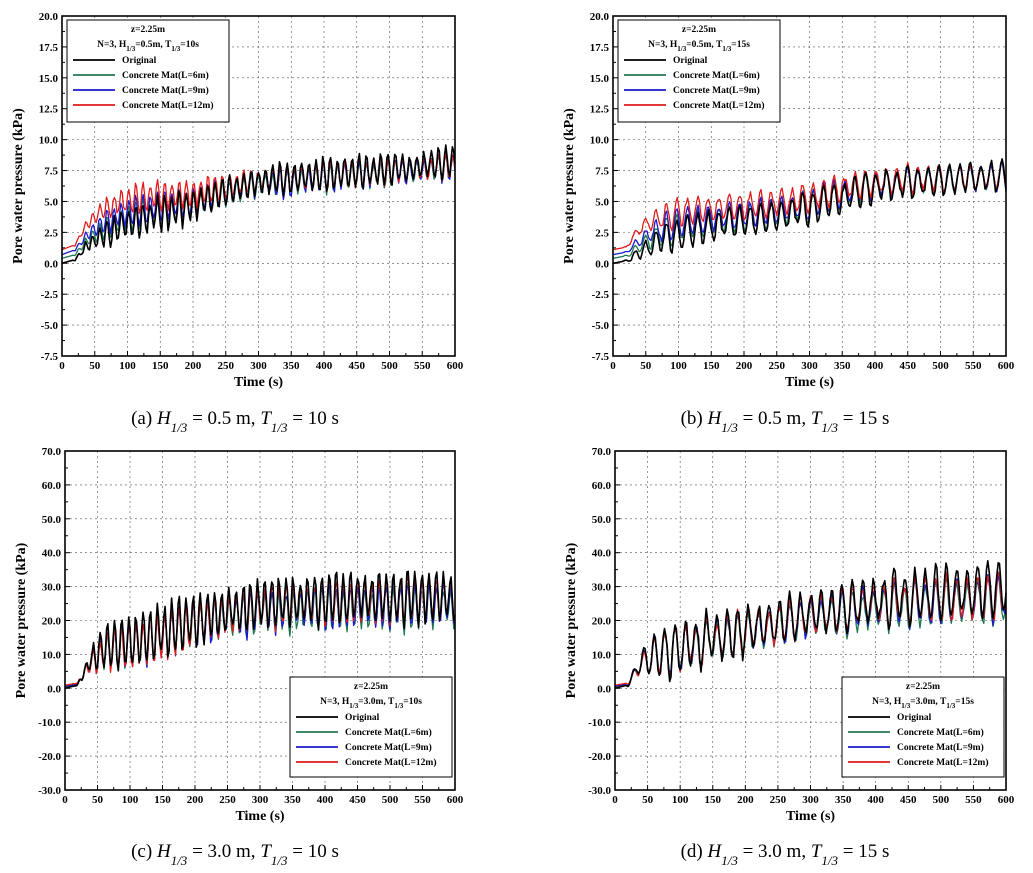  I want to click on y-tick-label: -20.0, so click(599, 757).